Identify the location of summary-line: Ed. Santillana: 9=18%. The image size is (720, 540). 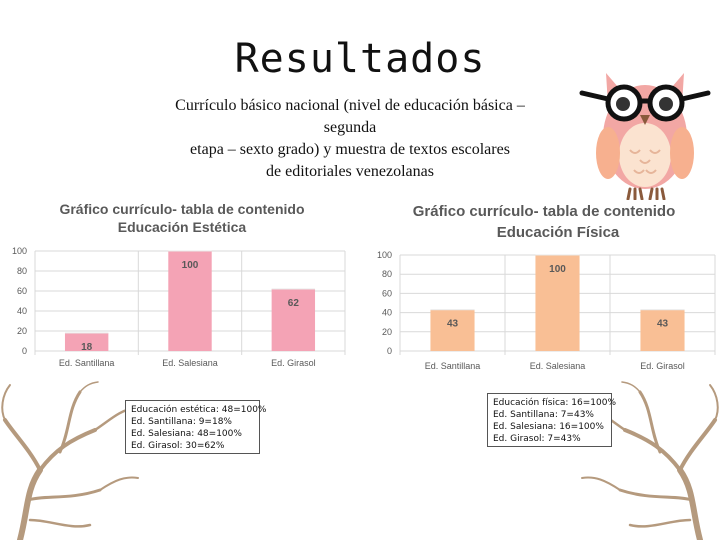
(181, 422).